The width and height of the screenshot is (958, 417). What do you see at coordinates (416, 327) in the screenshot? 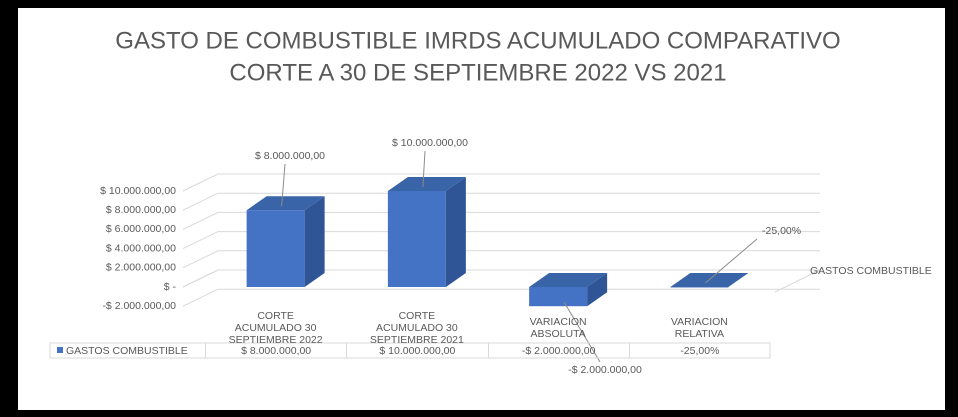
I see `category-label: CORTE ACUMULADO 30 SEPTIEMBRE 2021` at bounding box center [416, 327].